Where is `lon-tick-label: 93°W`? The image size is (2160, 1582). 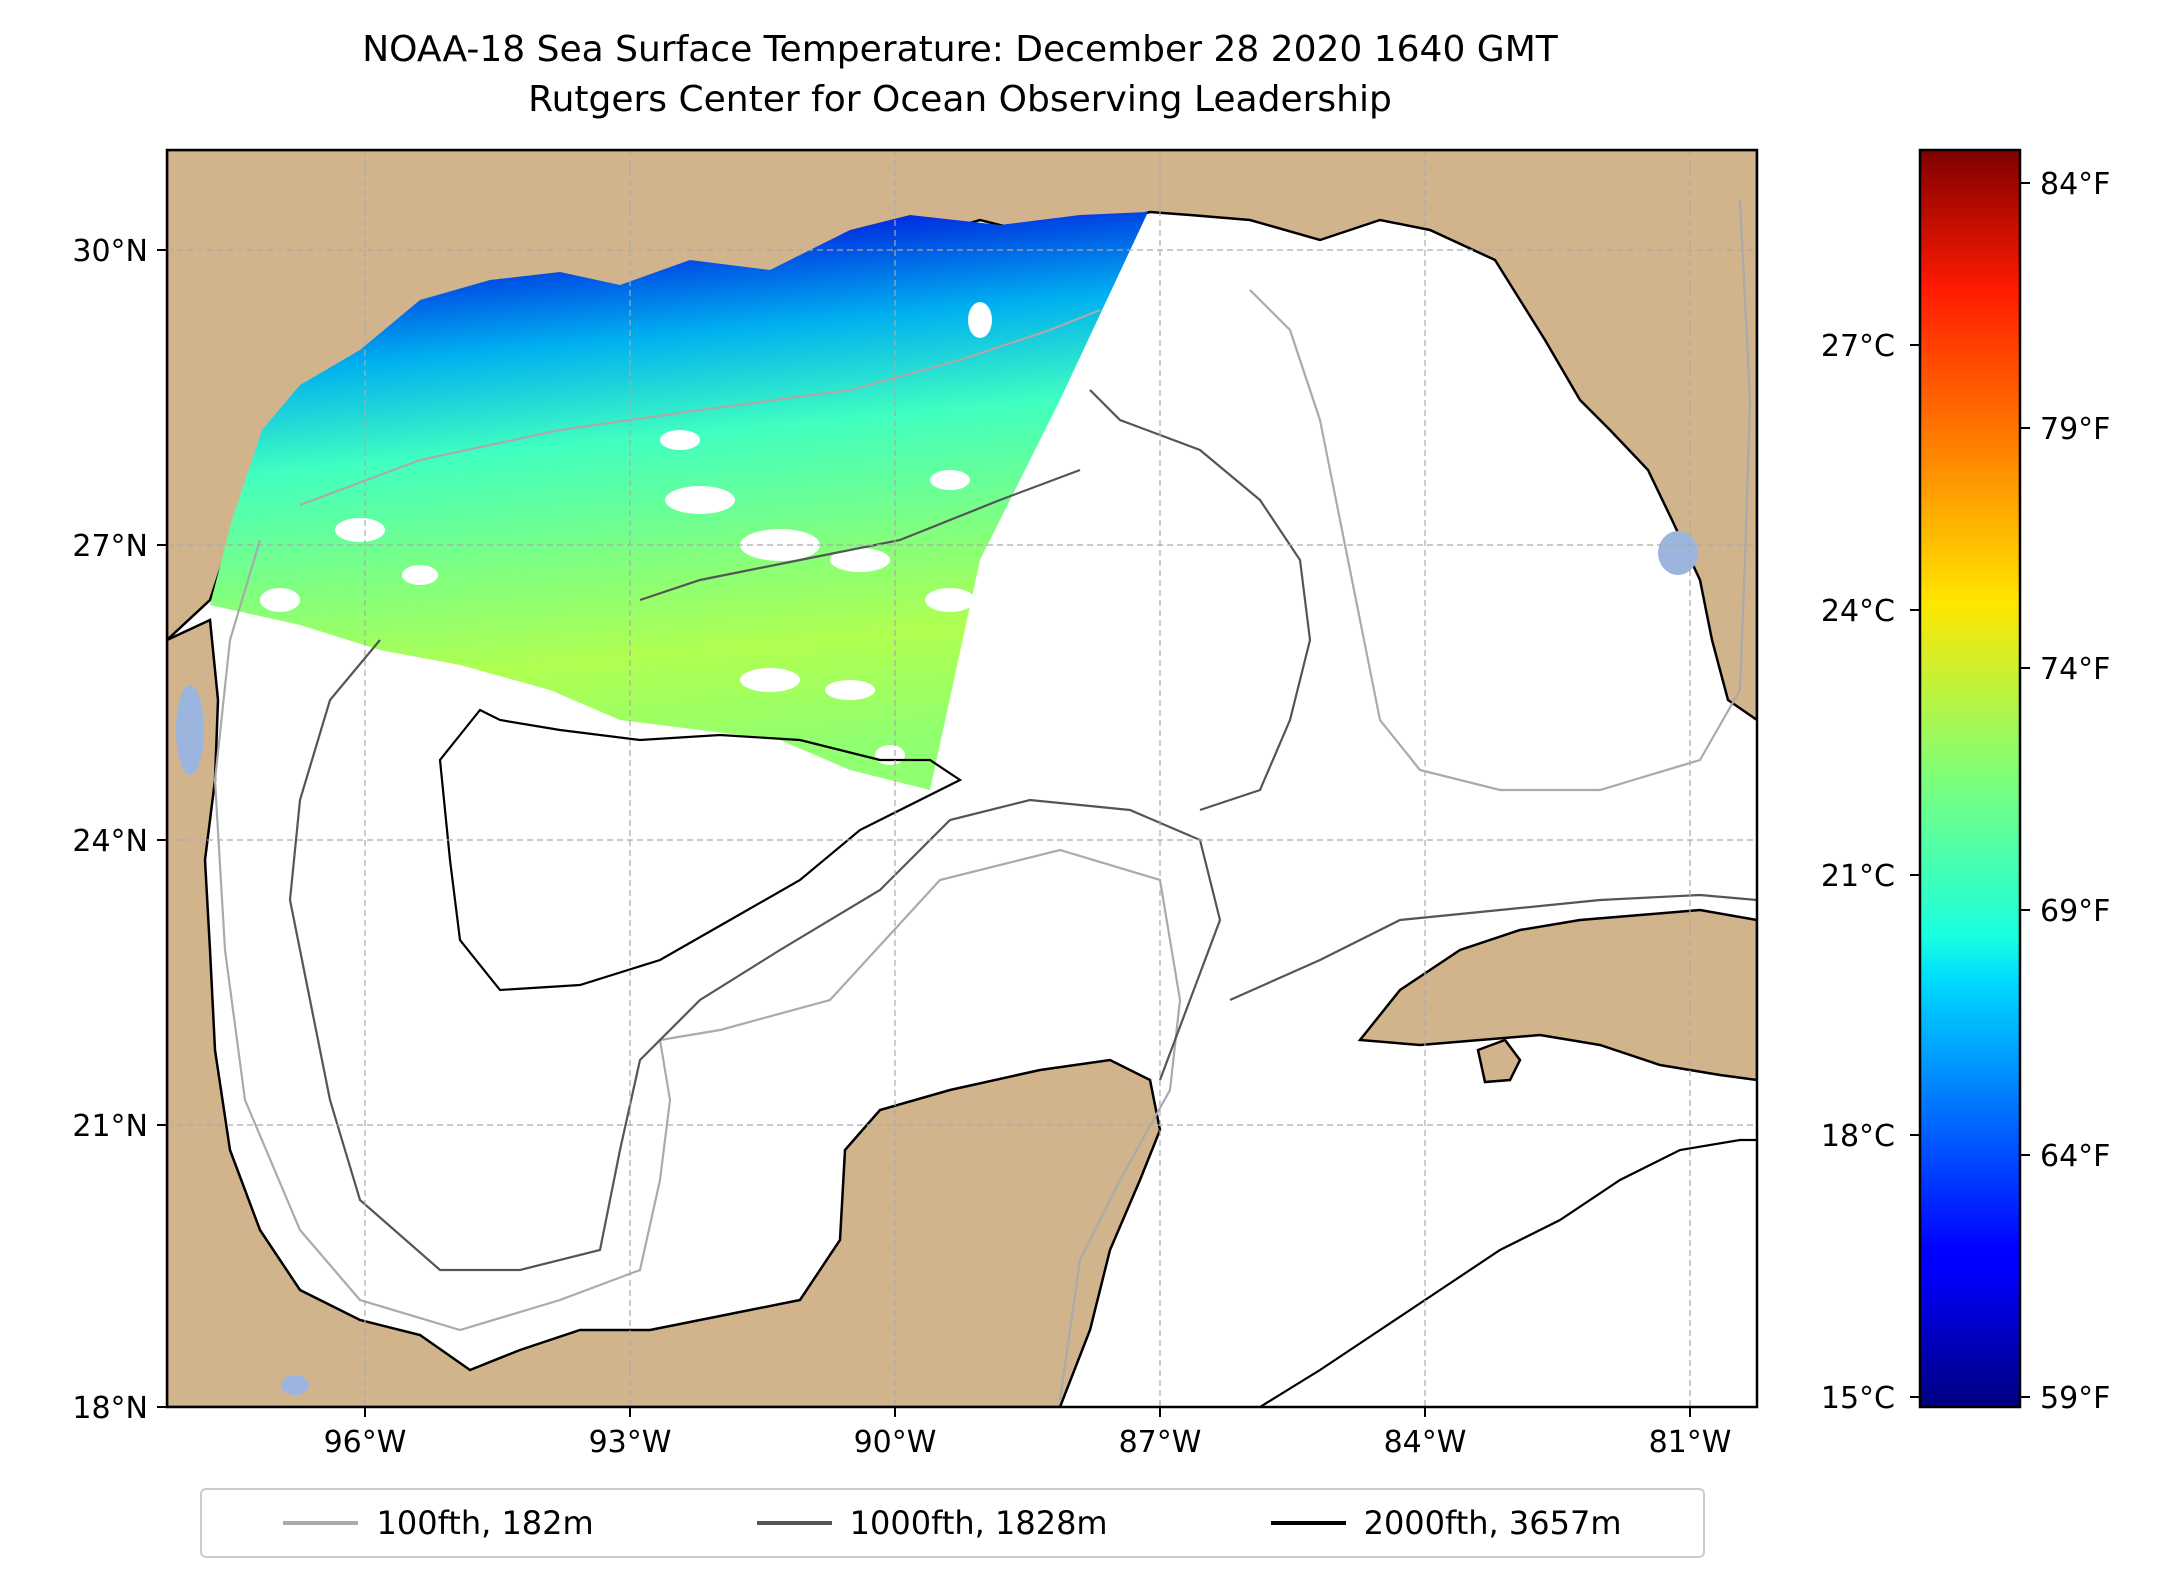
lon-tick-label: 93°W is located at coordinates (630, 1442).